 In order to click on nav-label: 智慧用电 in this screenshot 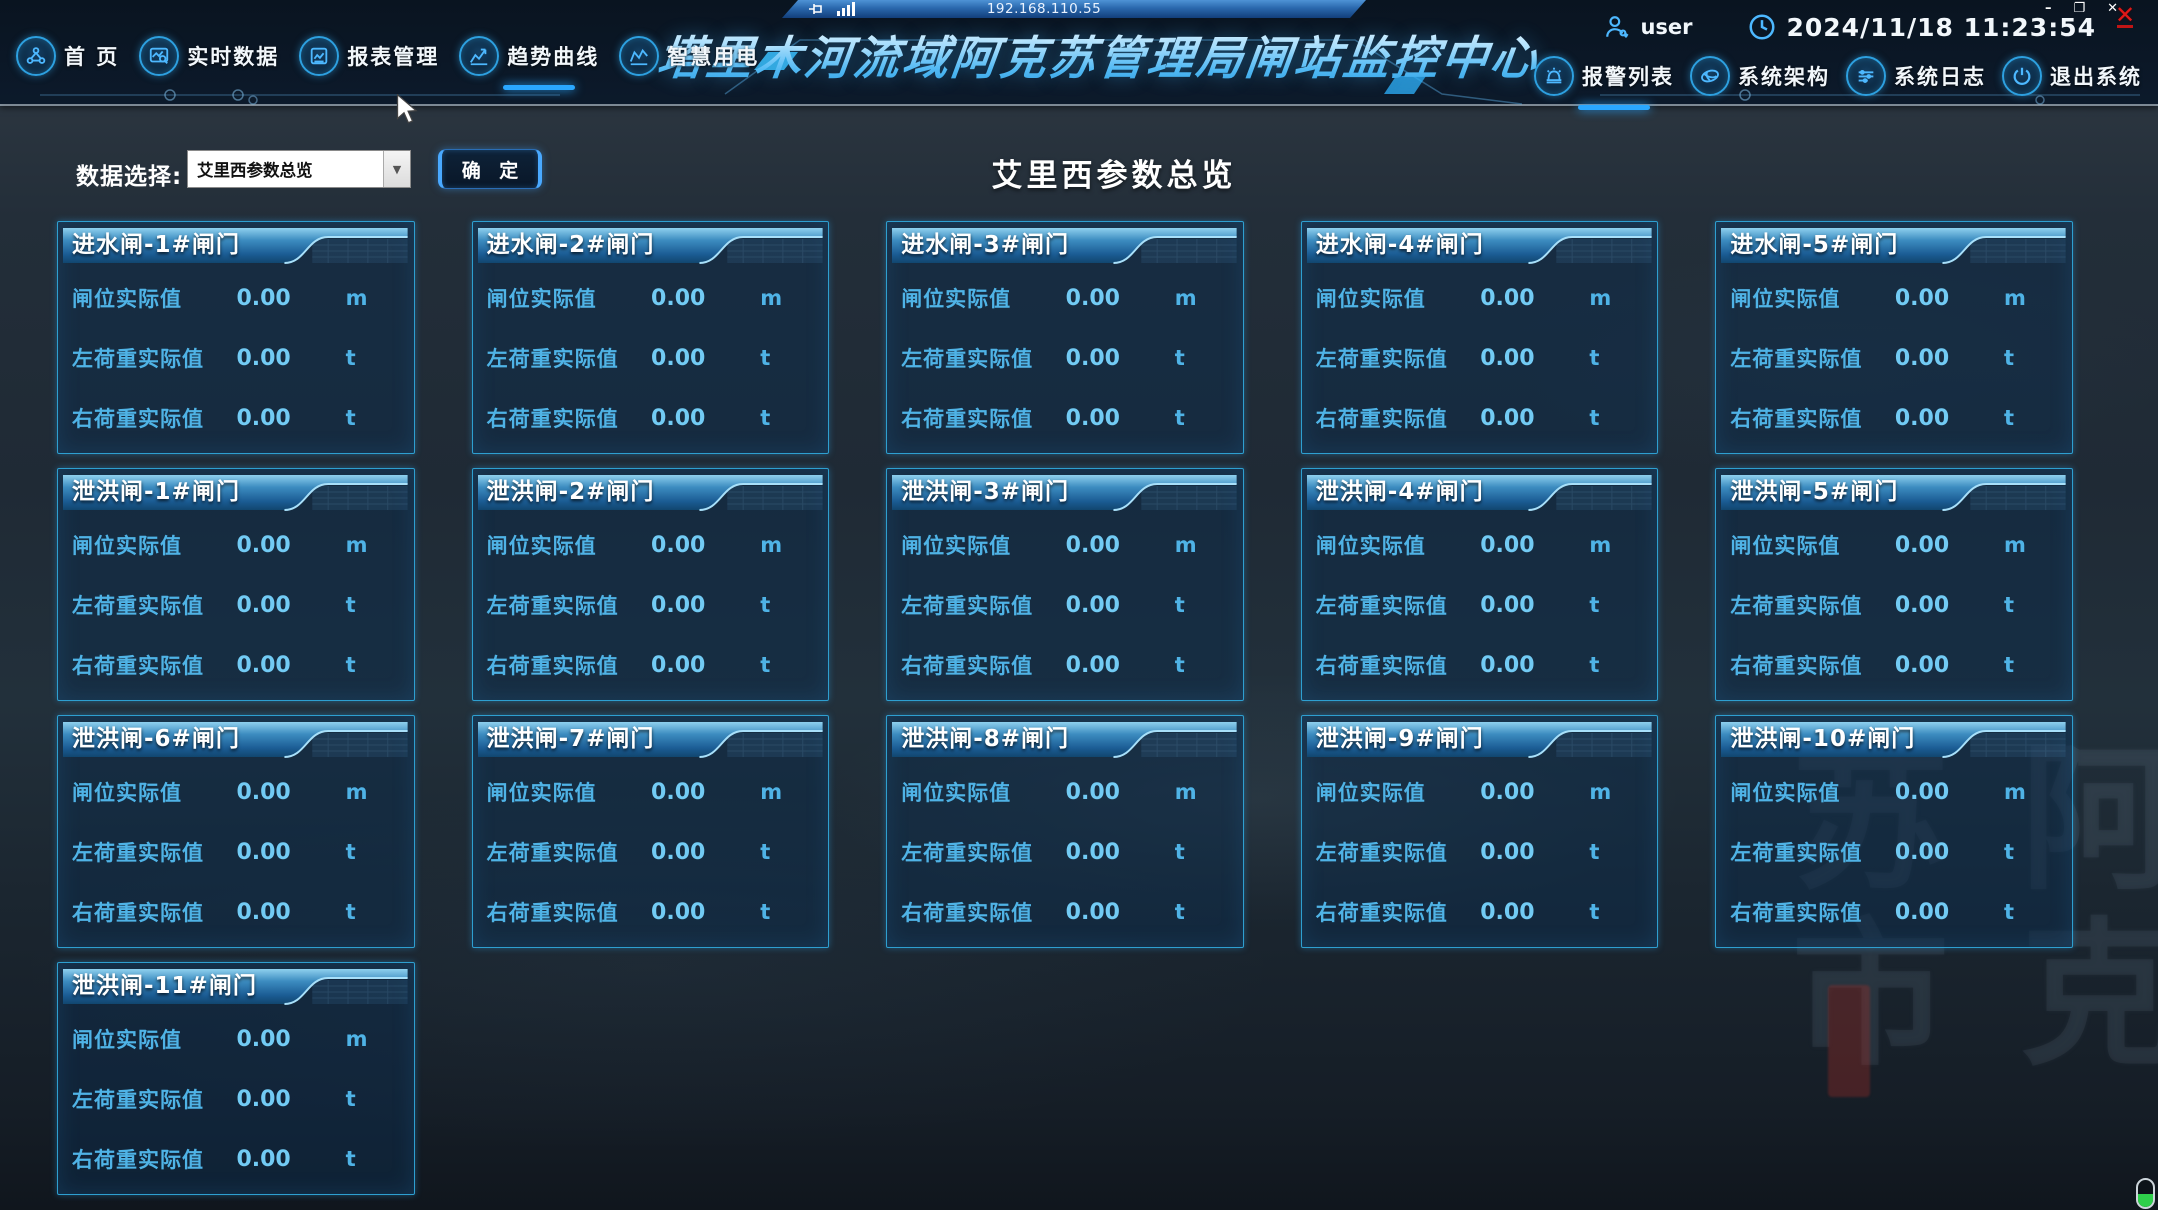, I will do `click(713, 57)`.